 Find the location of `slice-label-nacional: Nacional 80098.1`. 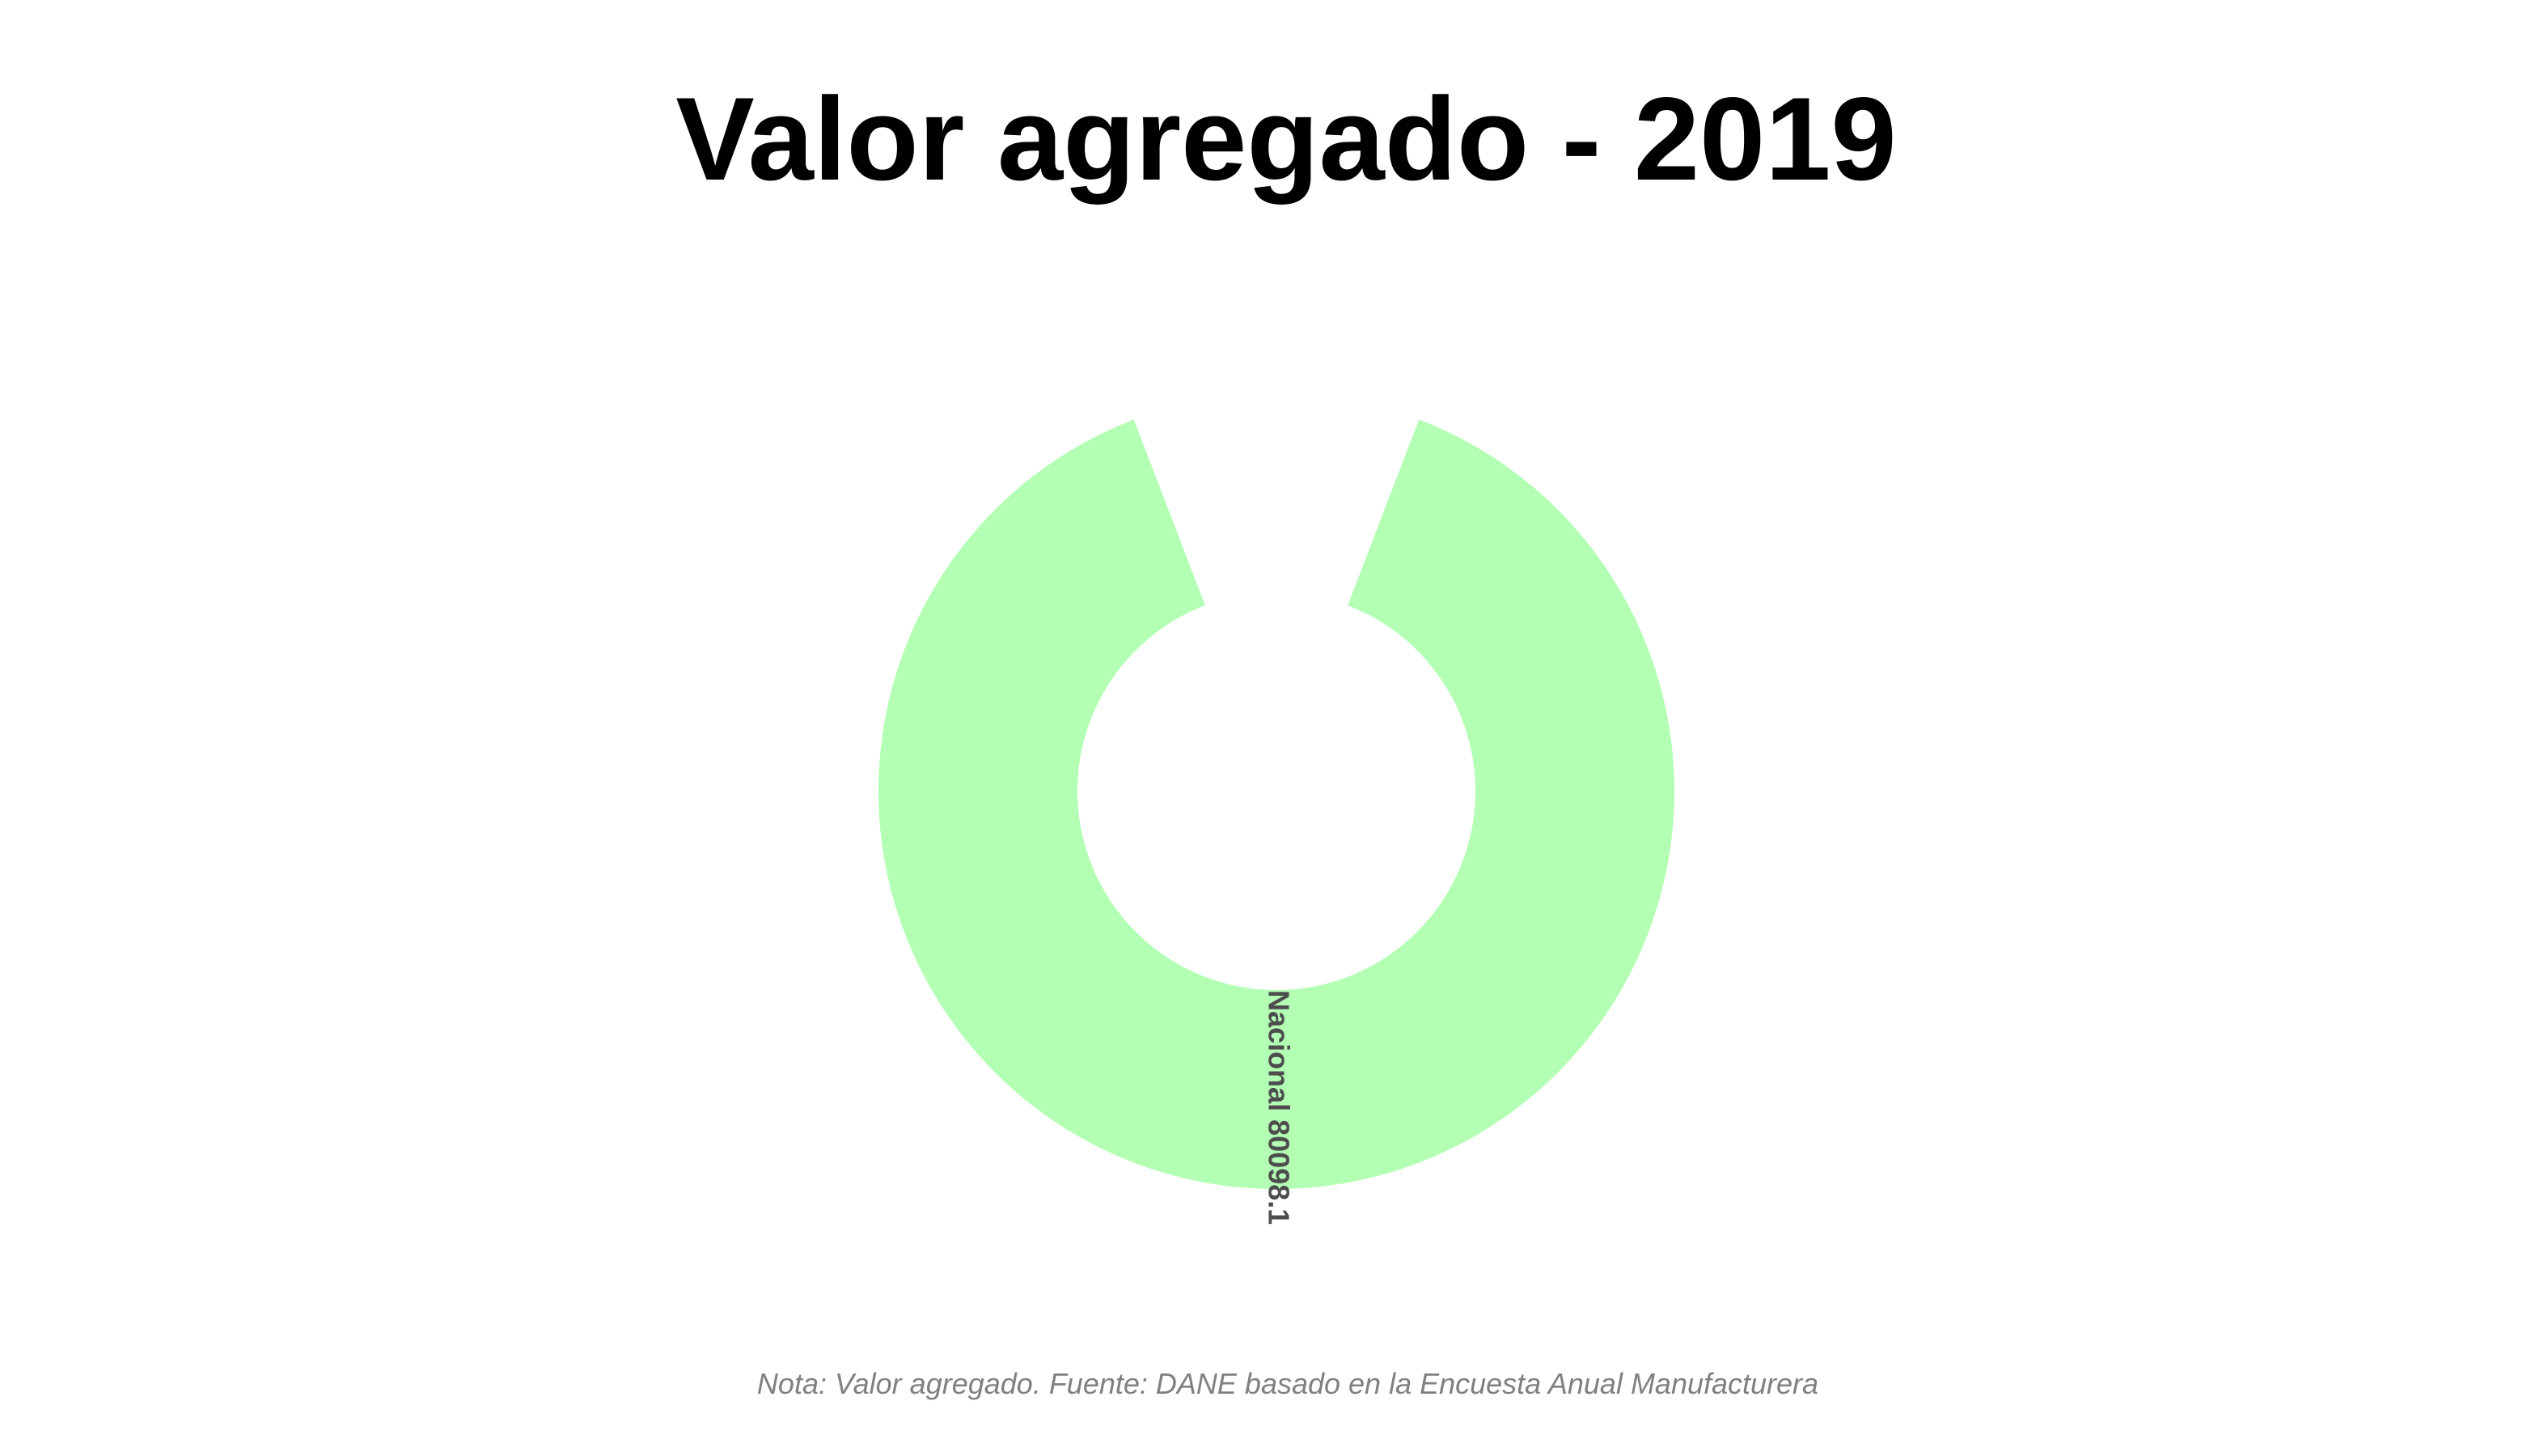

slice-label-nacional: Nacional 80098.1 is located at coordinates (1278, 1107).